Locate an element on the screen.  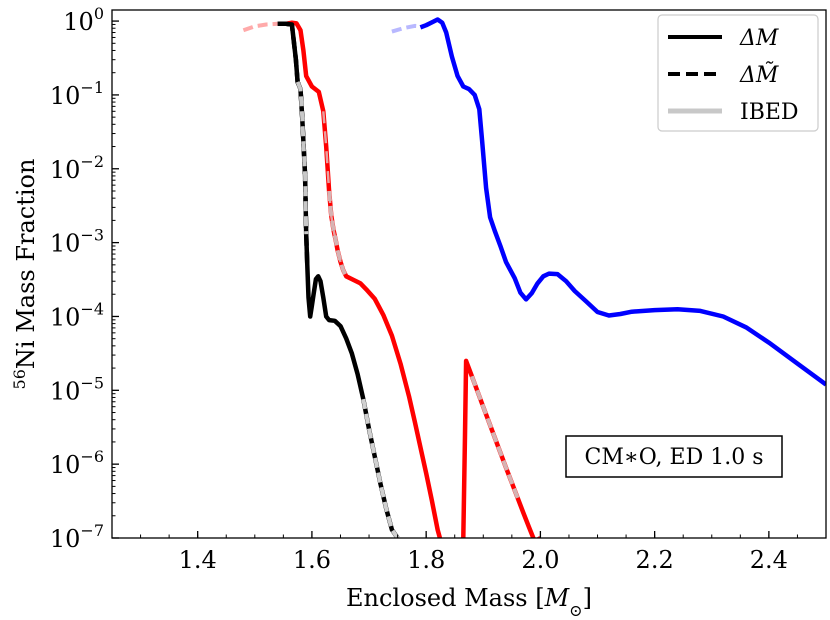
y-tick-power: −6 is located at coordinates (92, 456).